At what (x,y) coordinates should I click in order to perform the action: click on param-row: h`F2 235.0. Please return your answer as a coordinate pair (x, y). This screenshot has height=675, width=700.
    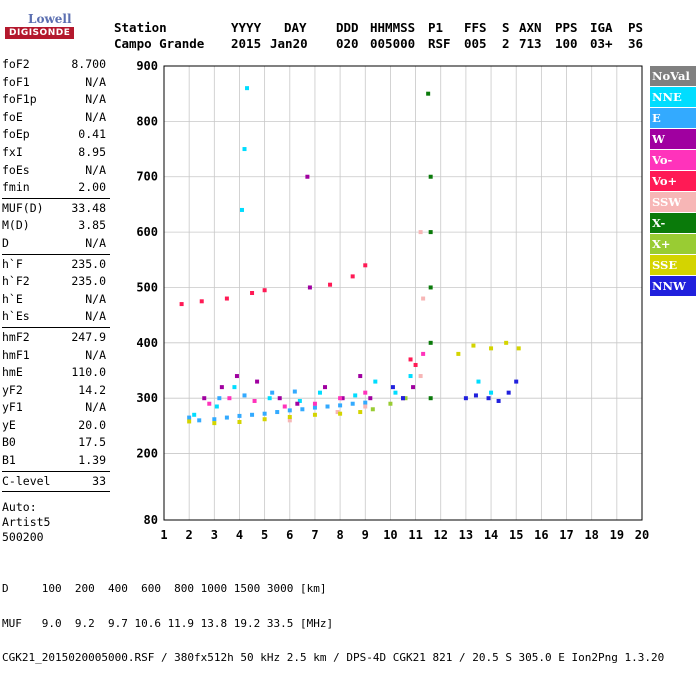
    Looking at the image, I should click on (56, 282).